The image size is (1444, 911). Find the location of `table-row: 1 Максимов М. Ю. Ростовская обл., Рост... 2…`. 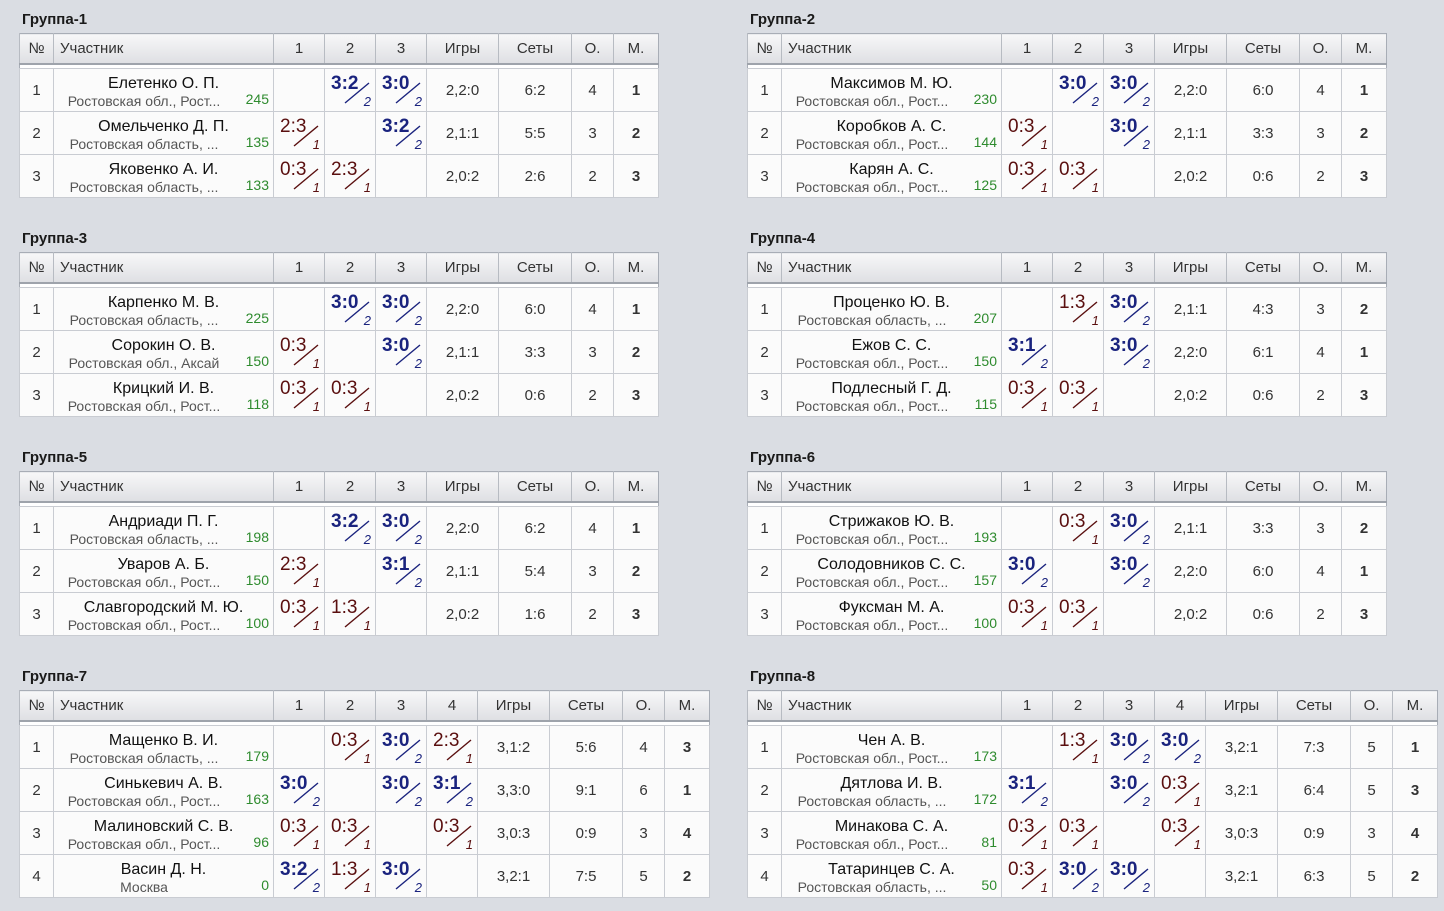

table-row: 1 Максимов М. Ю. Ростовская обл., Рост... 2… is located at coordinates (1067, 90).